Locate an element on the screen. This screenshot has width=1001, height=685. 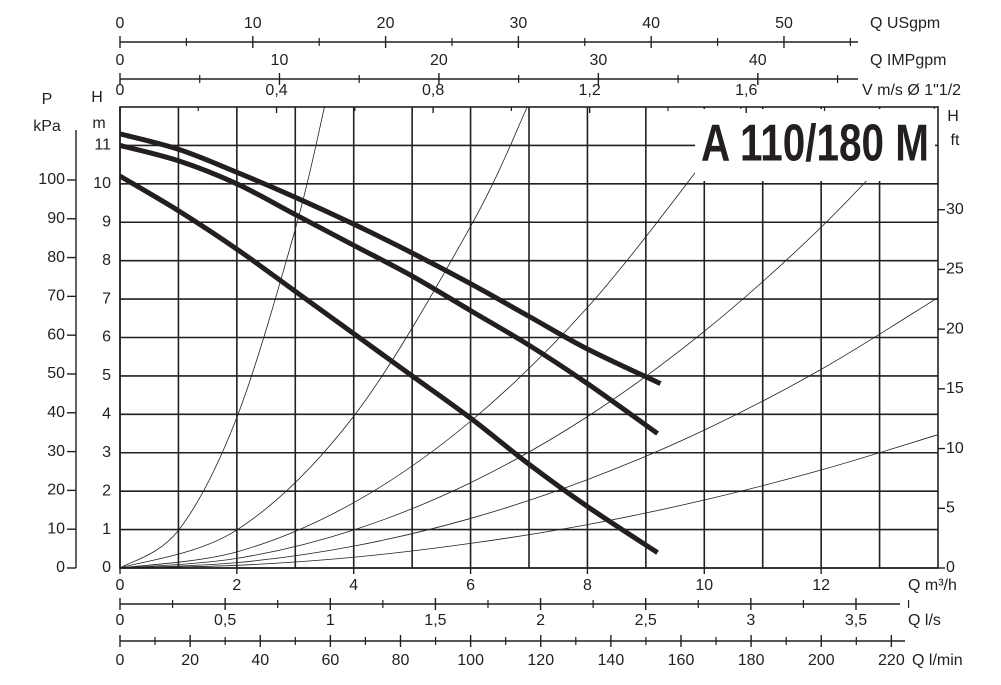
tick-label: 1,2 is located at coordinates (590, 90).